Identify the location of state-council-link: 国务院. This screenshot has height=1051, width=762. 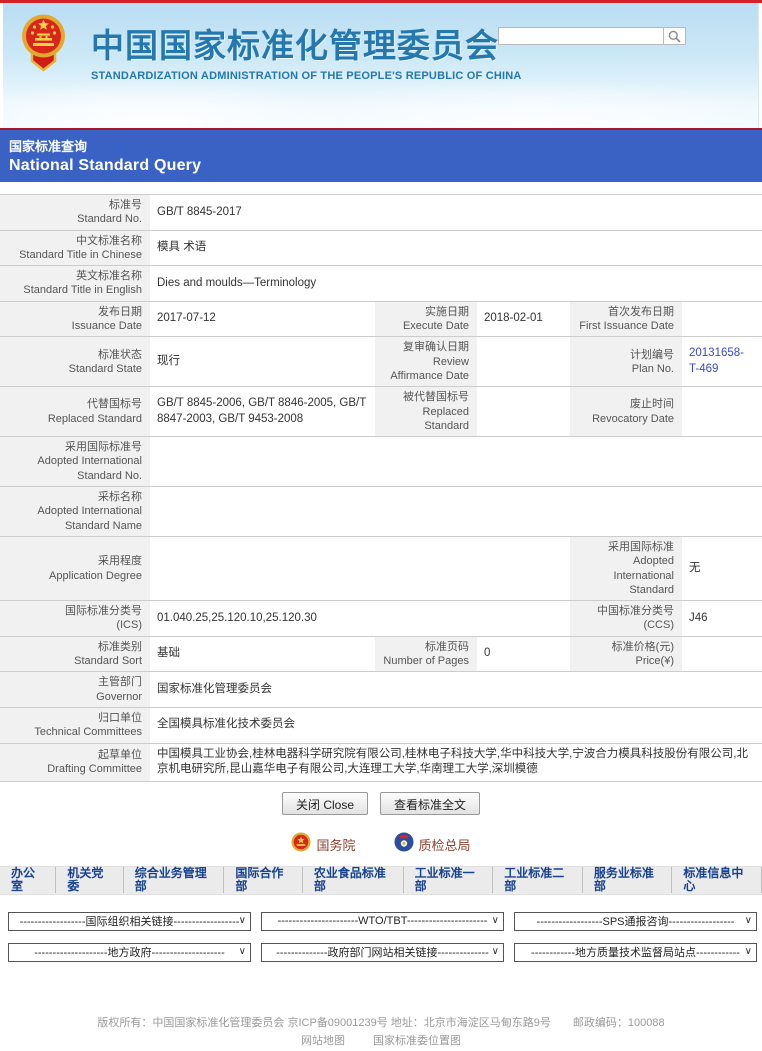
(323, 844).